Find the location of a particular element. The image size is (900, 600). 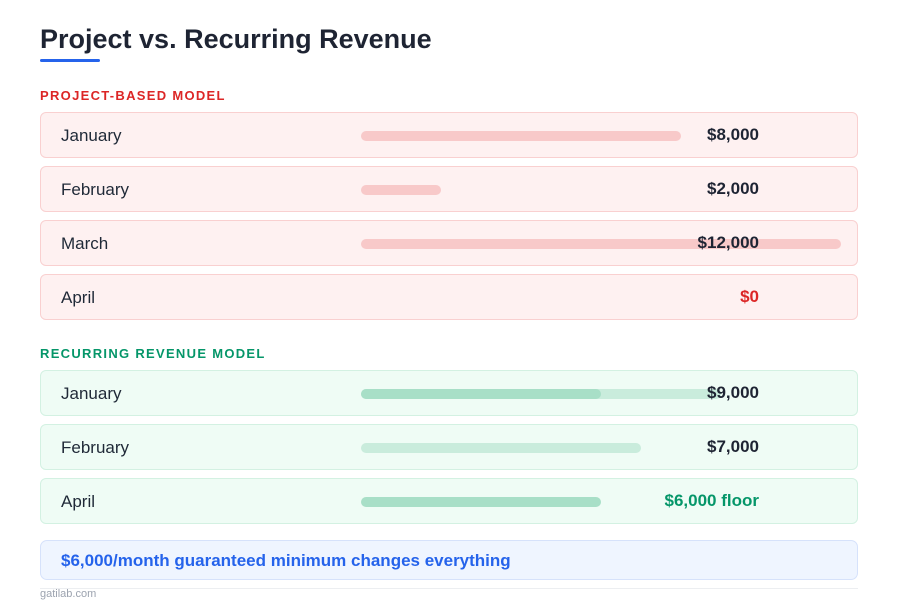

value-label: $6,000 floor is located at coordinates (712, 500).